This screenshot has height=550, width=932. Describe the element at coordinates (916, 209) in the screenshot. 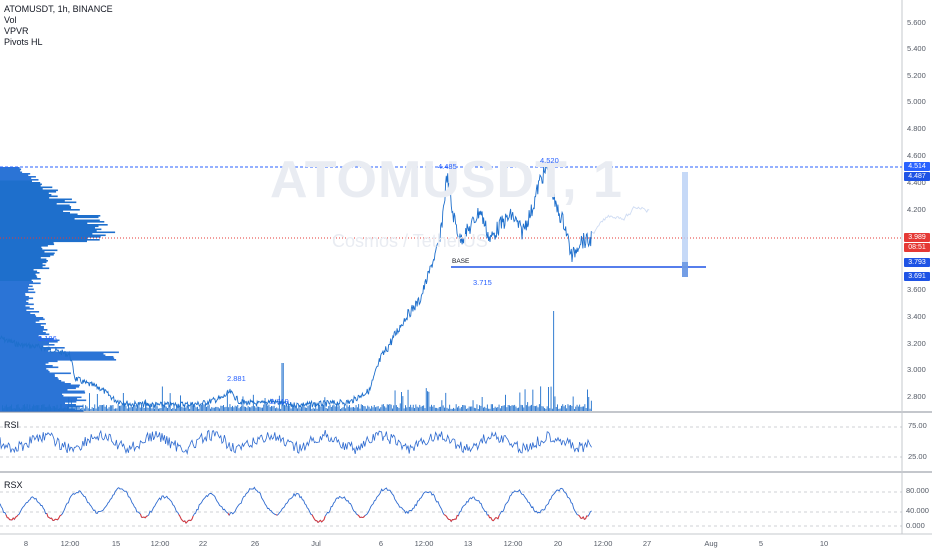

I see `price-tick: 4.200` at that location.